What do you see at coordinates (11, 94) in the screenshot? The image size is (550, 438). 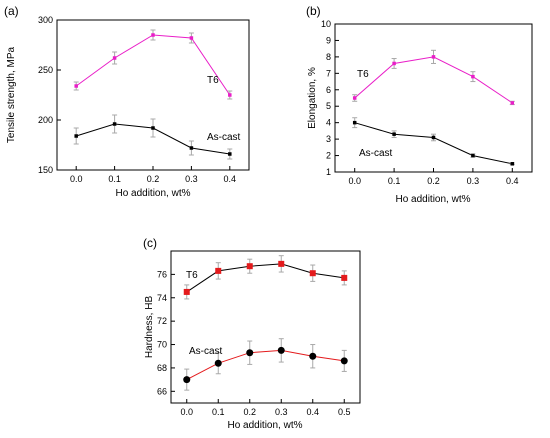 I see `y-axis-label: Tensile strength, MPa` at bounding box center [11, 94].